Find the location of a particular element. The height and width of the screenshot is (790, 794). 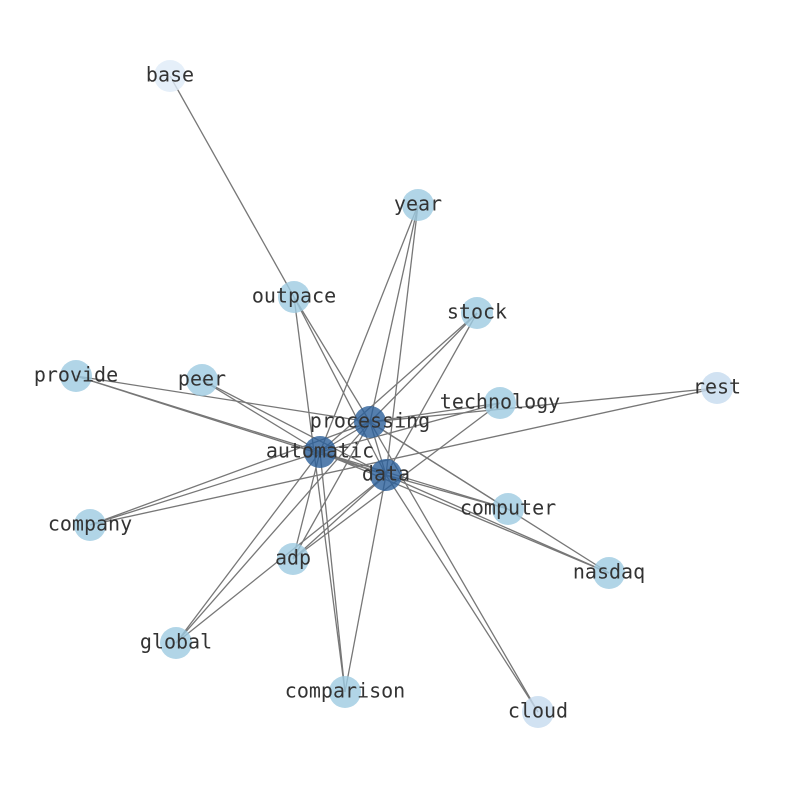

node-label: stock is located at coordinates (477, 312).